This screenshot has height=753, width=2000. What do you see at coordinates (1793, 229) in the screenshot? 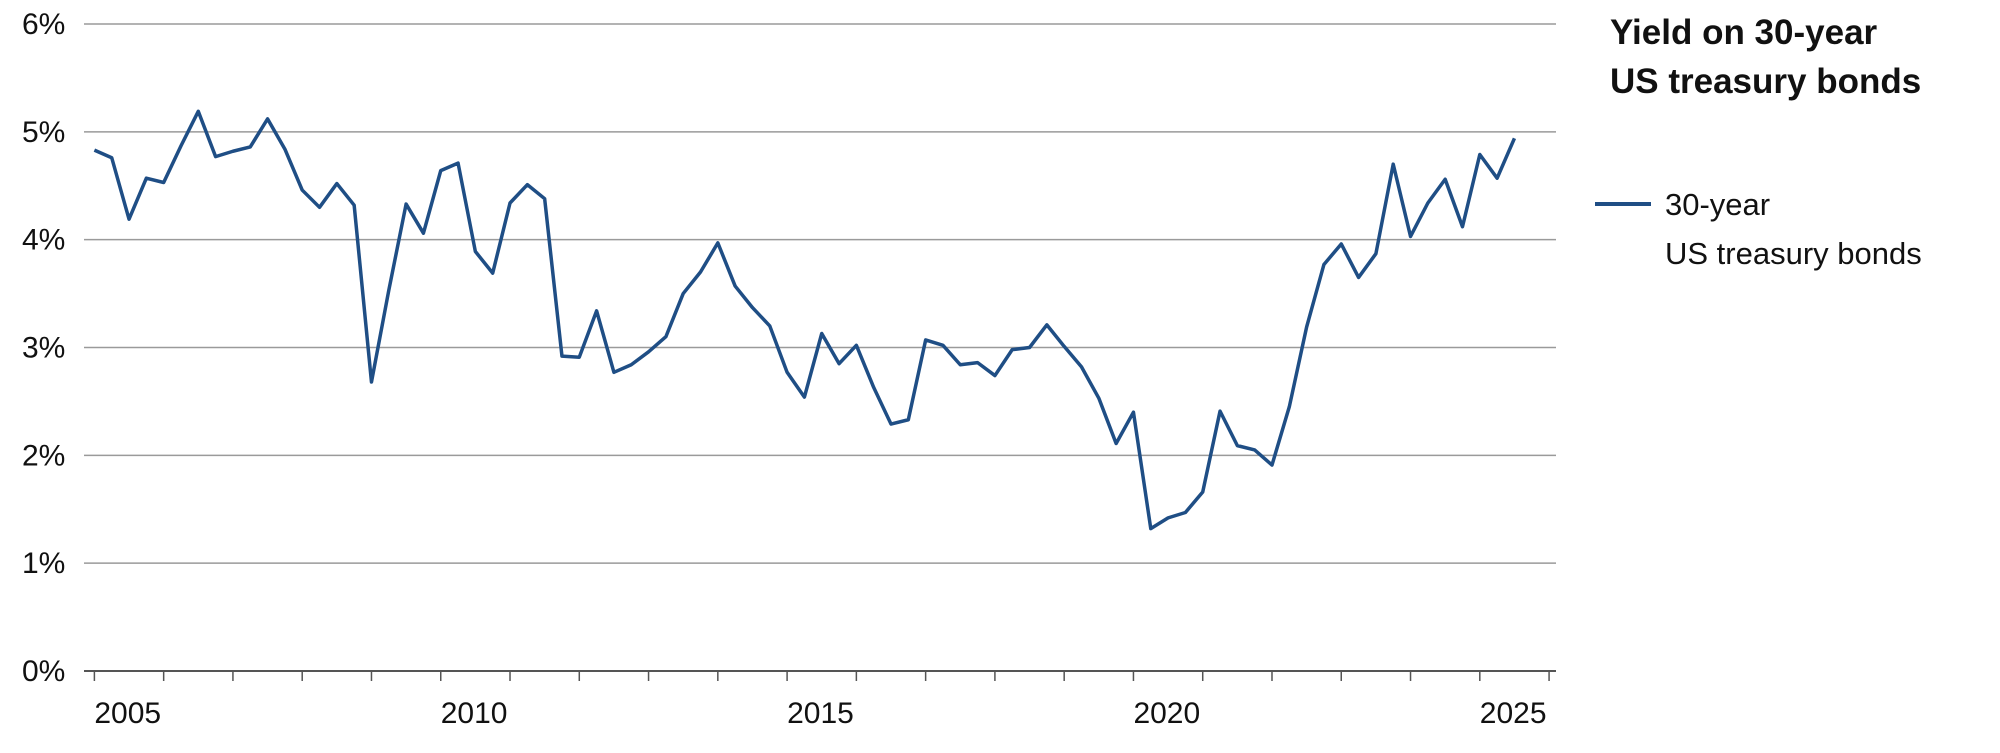
I see `legend-label: 30-year US treasury bonds` at bounding box center [1793, 229].